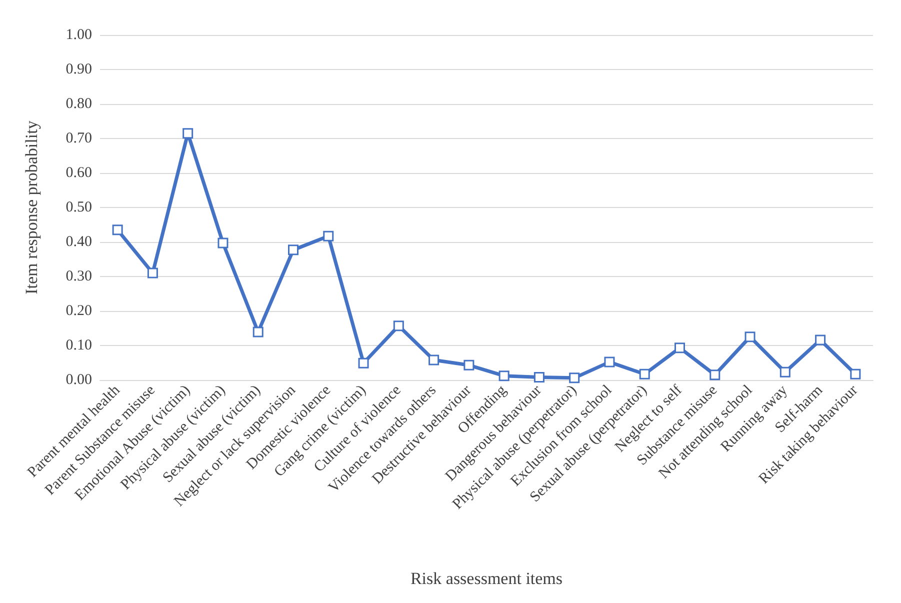 This screenshot has width=901, height=603. I want to click on y-tick-label: 0.70, so click(79, 138).